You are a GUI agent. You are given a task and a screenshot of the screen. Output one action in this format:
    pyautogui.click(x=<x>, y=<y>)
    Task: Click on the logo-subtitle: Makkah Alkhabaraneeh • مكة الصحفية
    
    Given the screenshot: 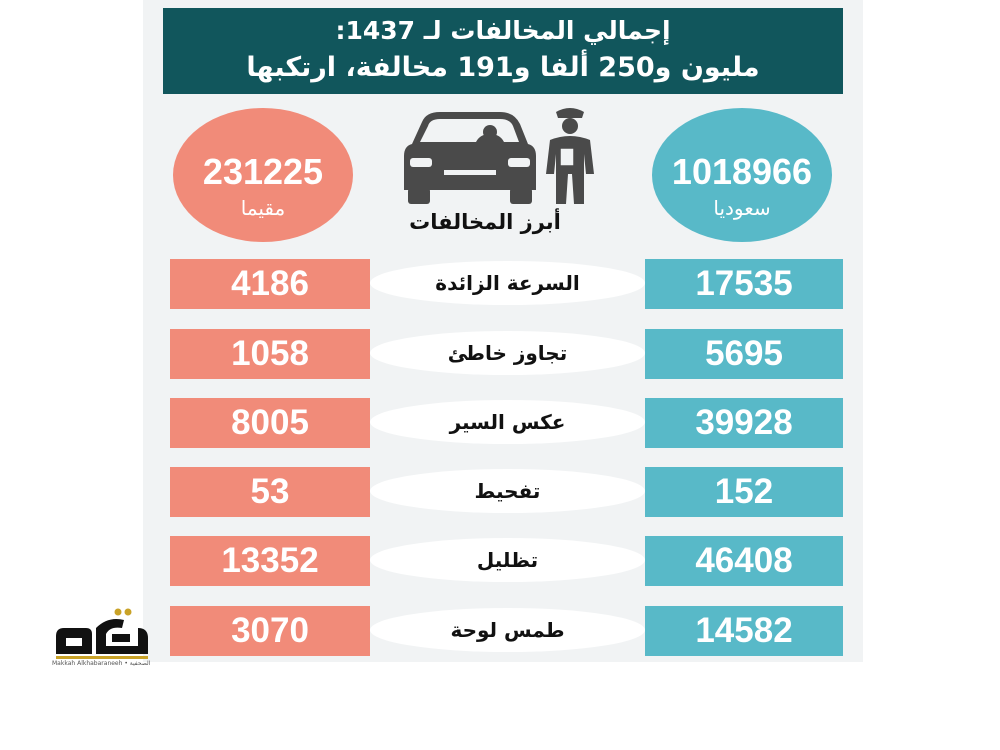 What is the action you would take?
    pyautogui.click(x=102, y=663)
    